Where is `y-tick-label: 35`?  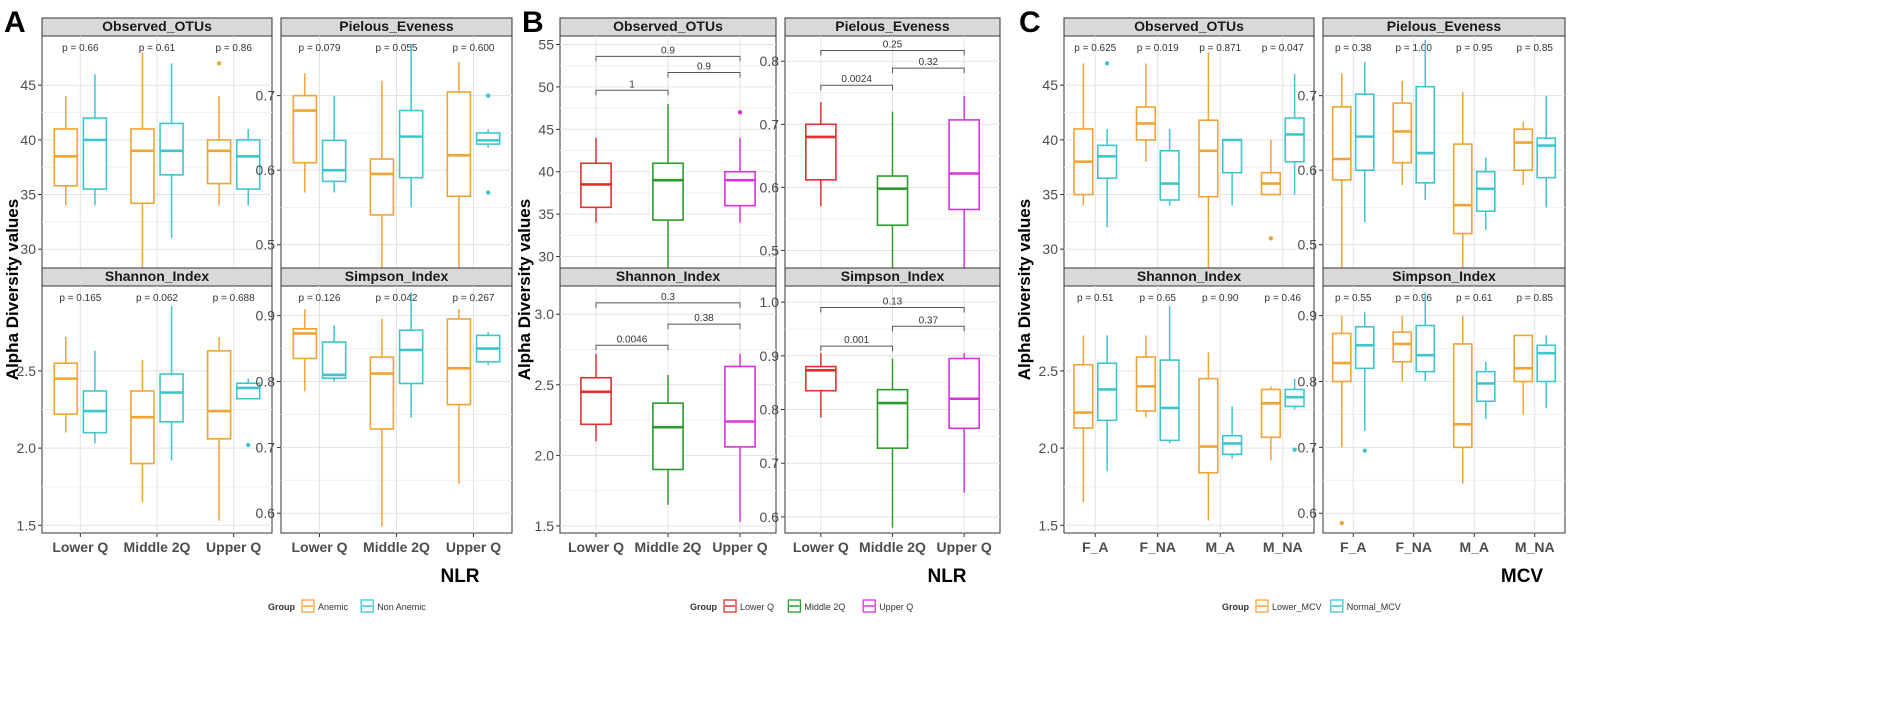 y-tick-label: 35 is located at coordinates (1050, 195).